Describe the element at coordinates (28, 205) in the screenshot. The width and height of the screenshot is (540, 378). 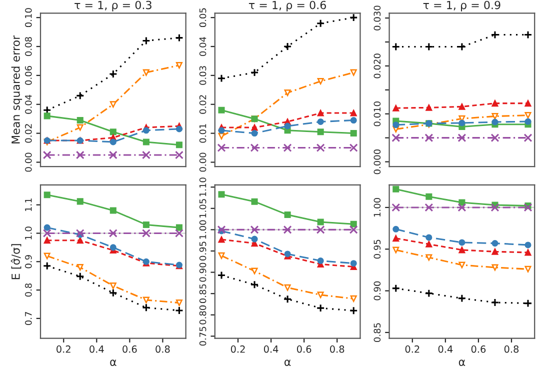
I see `y-tick-label: 1.1` at that location.